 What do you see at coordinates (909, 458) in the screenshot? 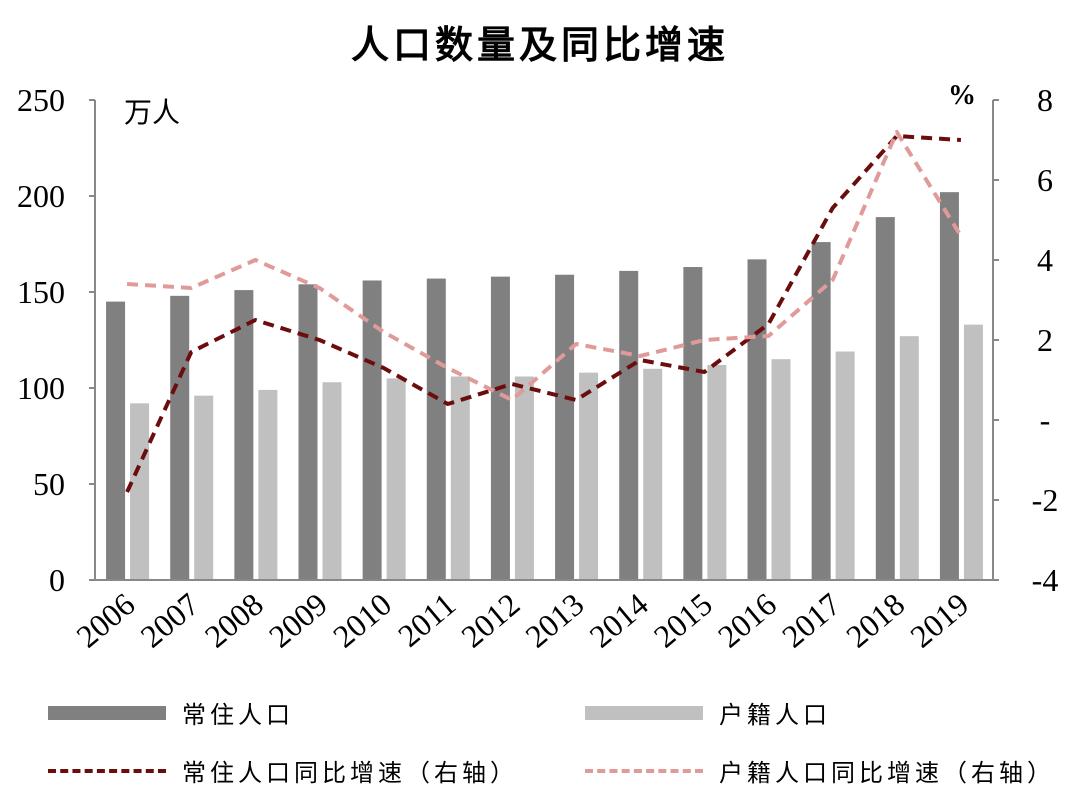
I see `bar-registered-2018` at bounding box center [909, 458].